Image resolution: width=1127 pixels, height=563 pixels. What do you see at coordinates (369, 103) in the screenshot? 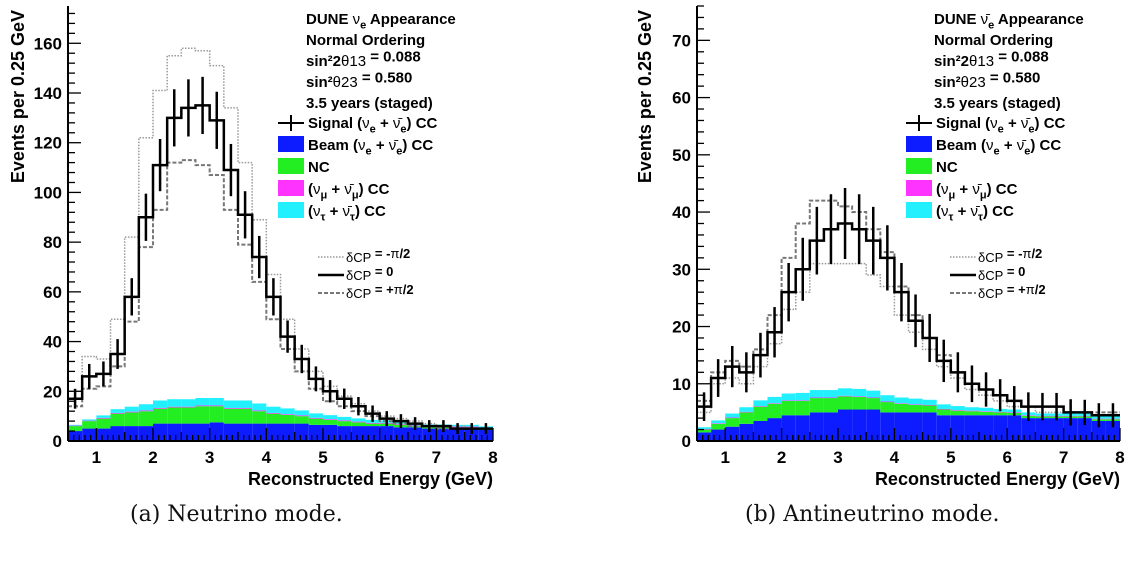
I see `title-line-5: 3.5 years (staged)` at bounding box center [369, 103].